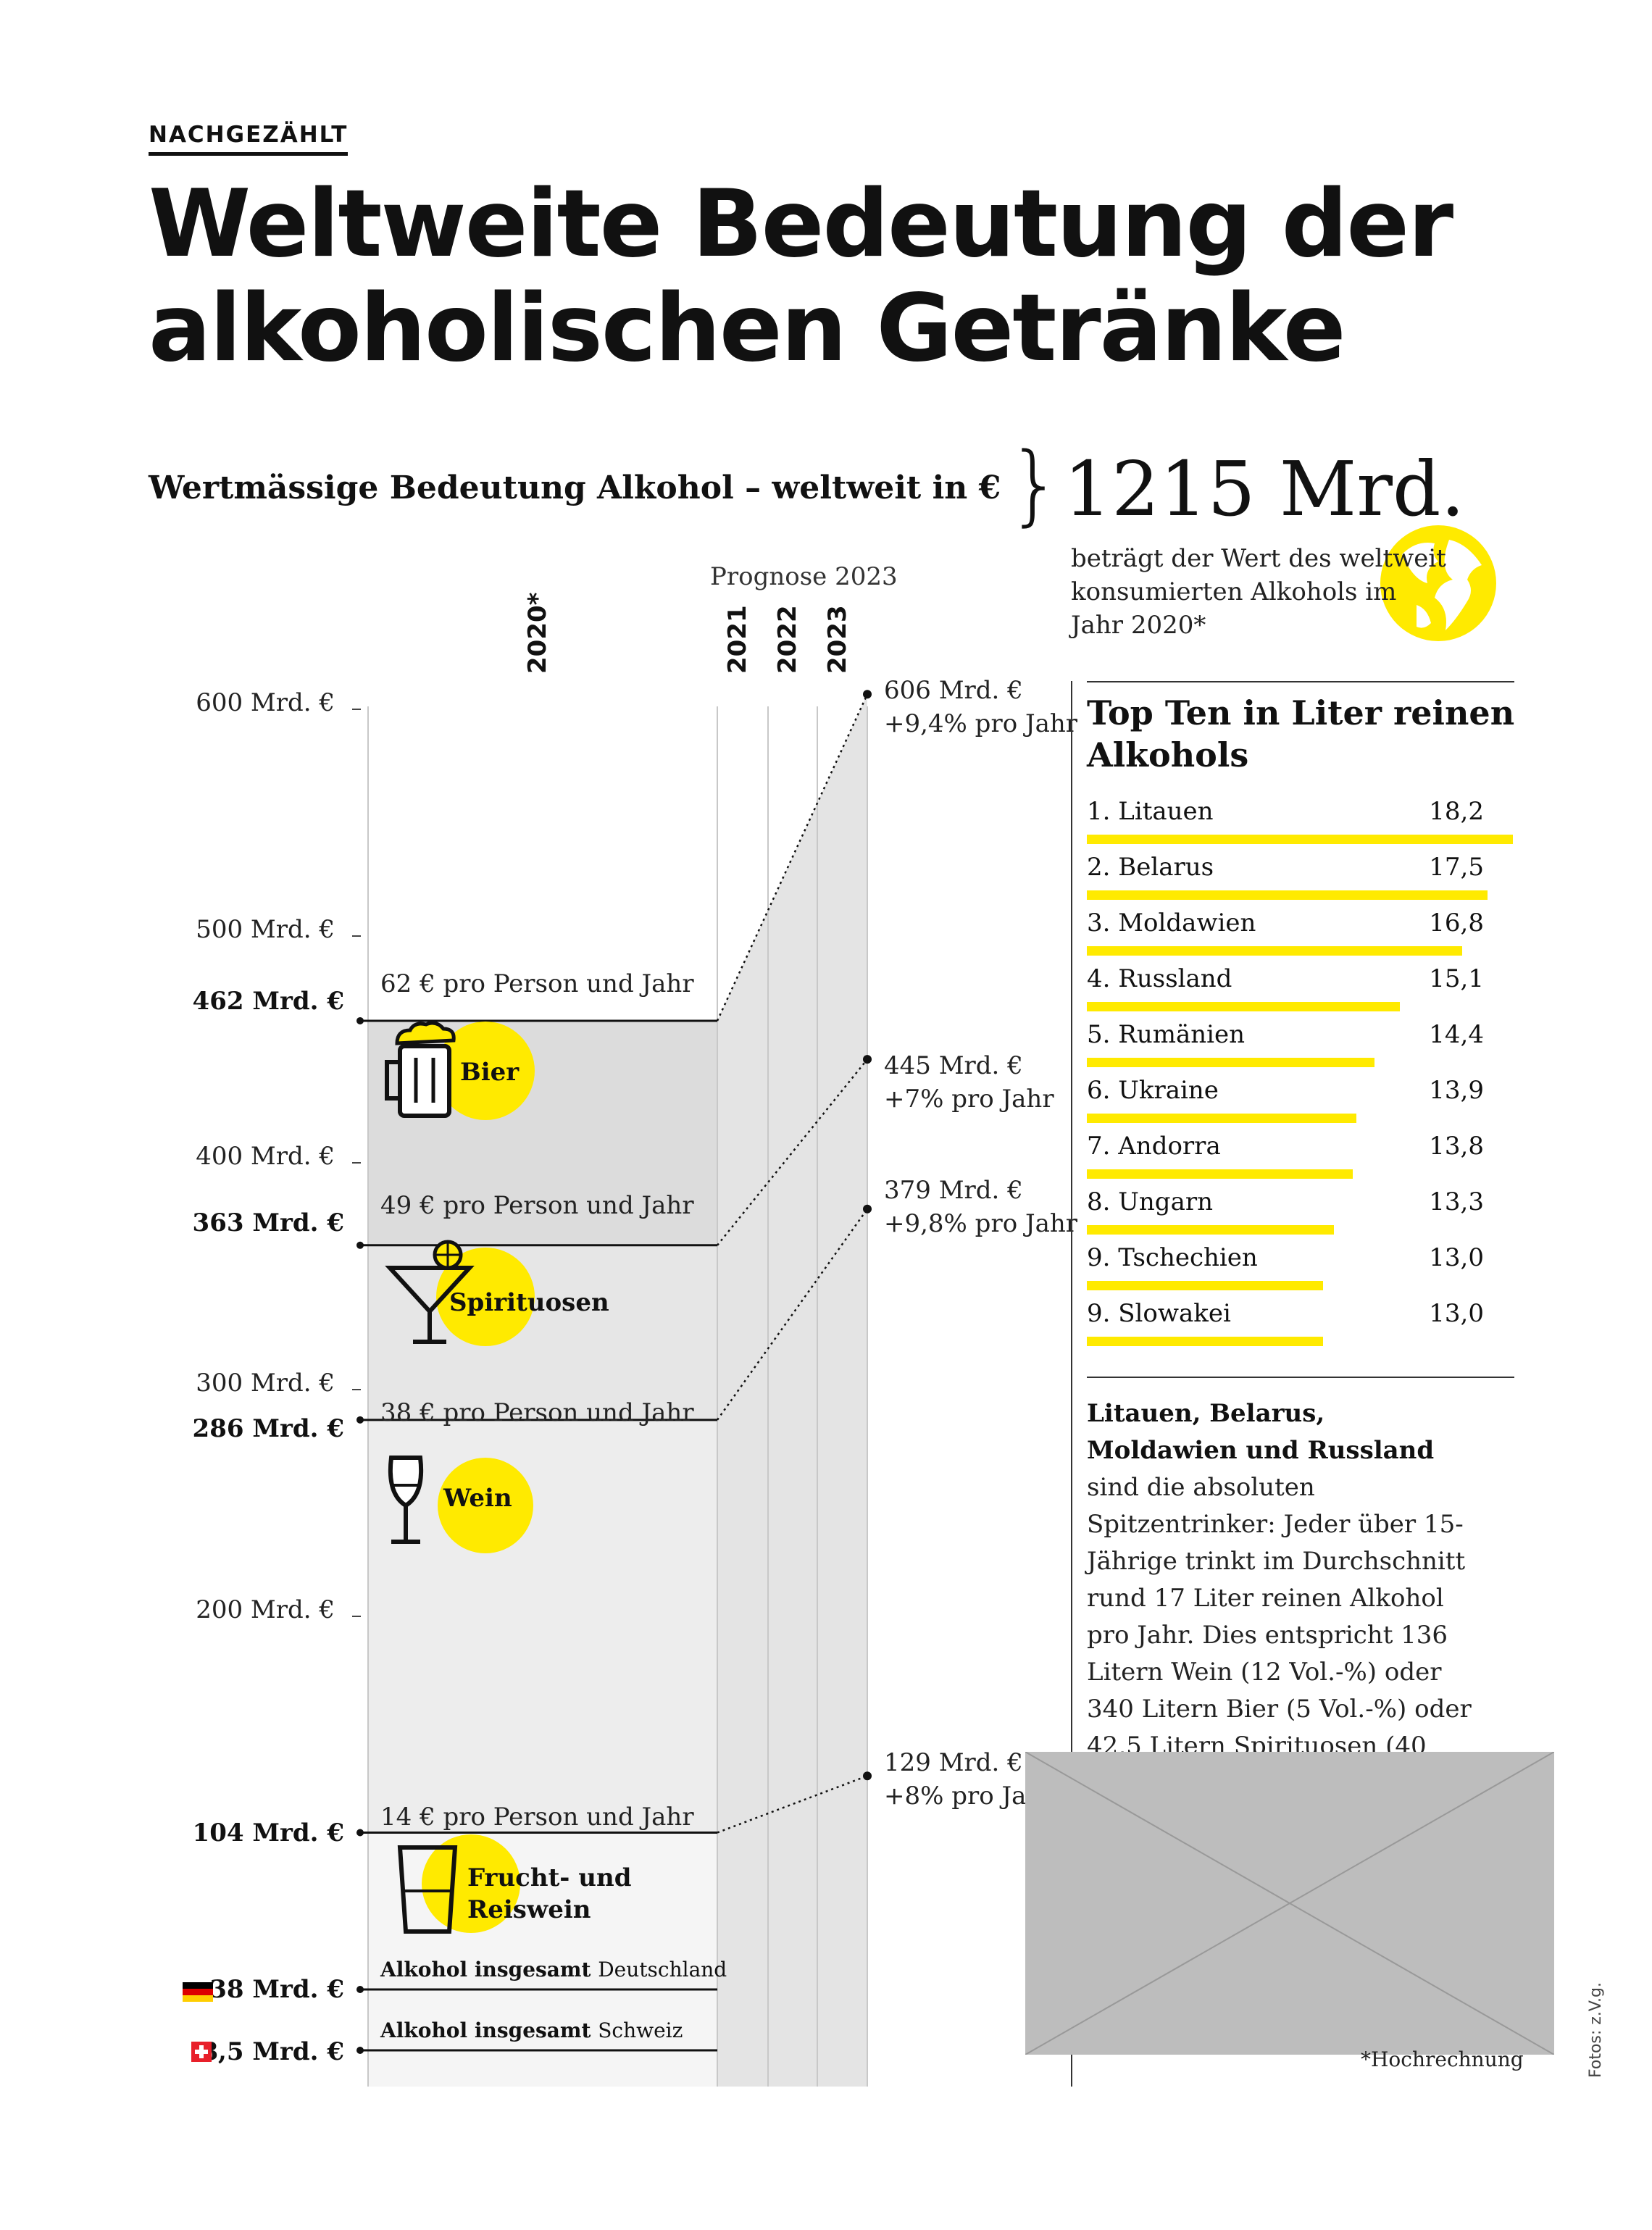  Describe the element at coordinates (1300, 1101) in the screenshot. I see `list-item: 6. Ukraine 13,9` at that location.